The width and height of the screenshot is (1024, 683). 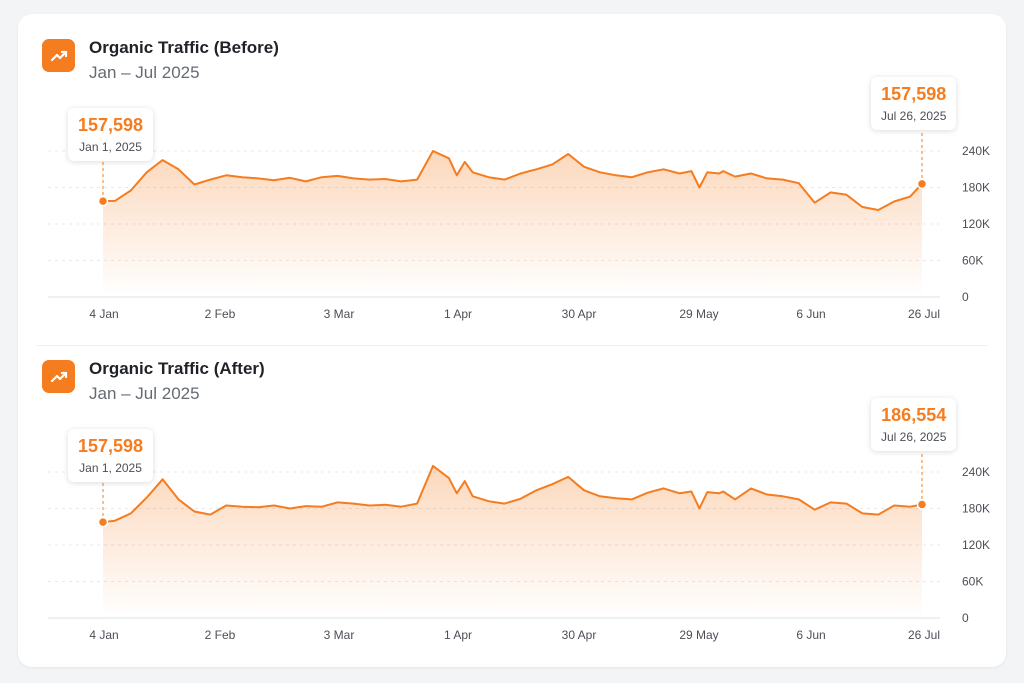 I want to click on end-value-callout: 186,554 Jul 26, 2025, so click(x=914, y=424).